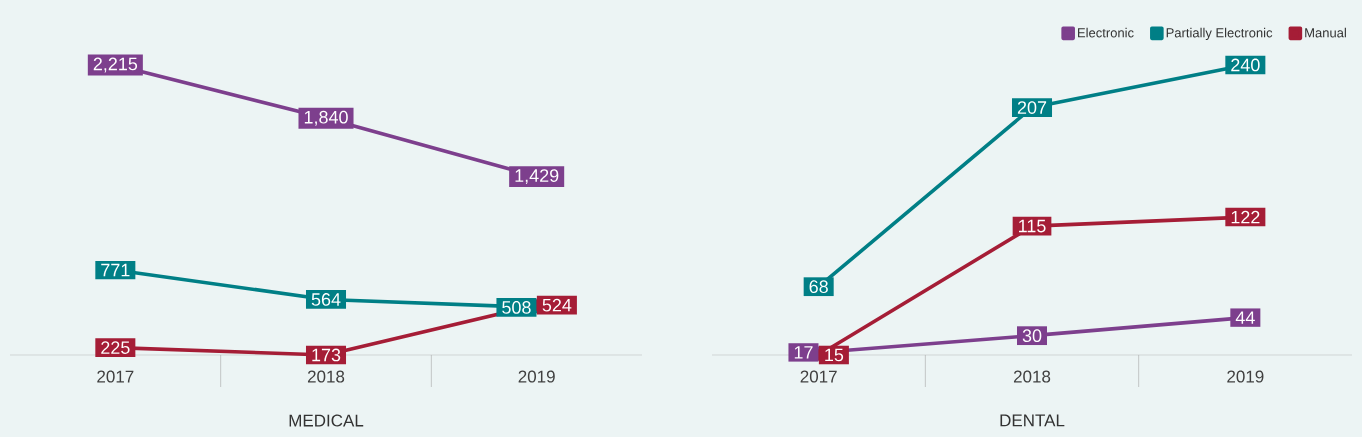  What do you see at coordinates (516, 307) in the screenshot?
I see `data-label: 508` at bounding box center [516, 307].